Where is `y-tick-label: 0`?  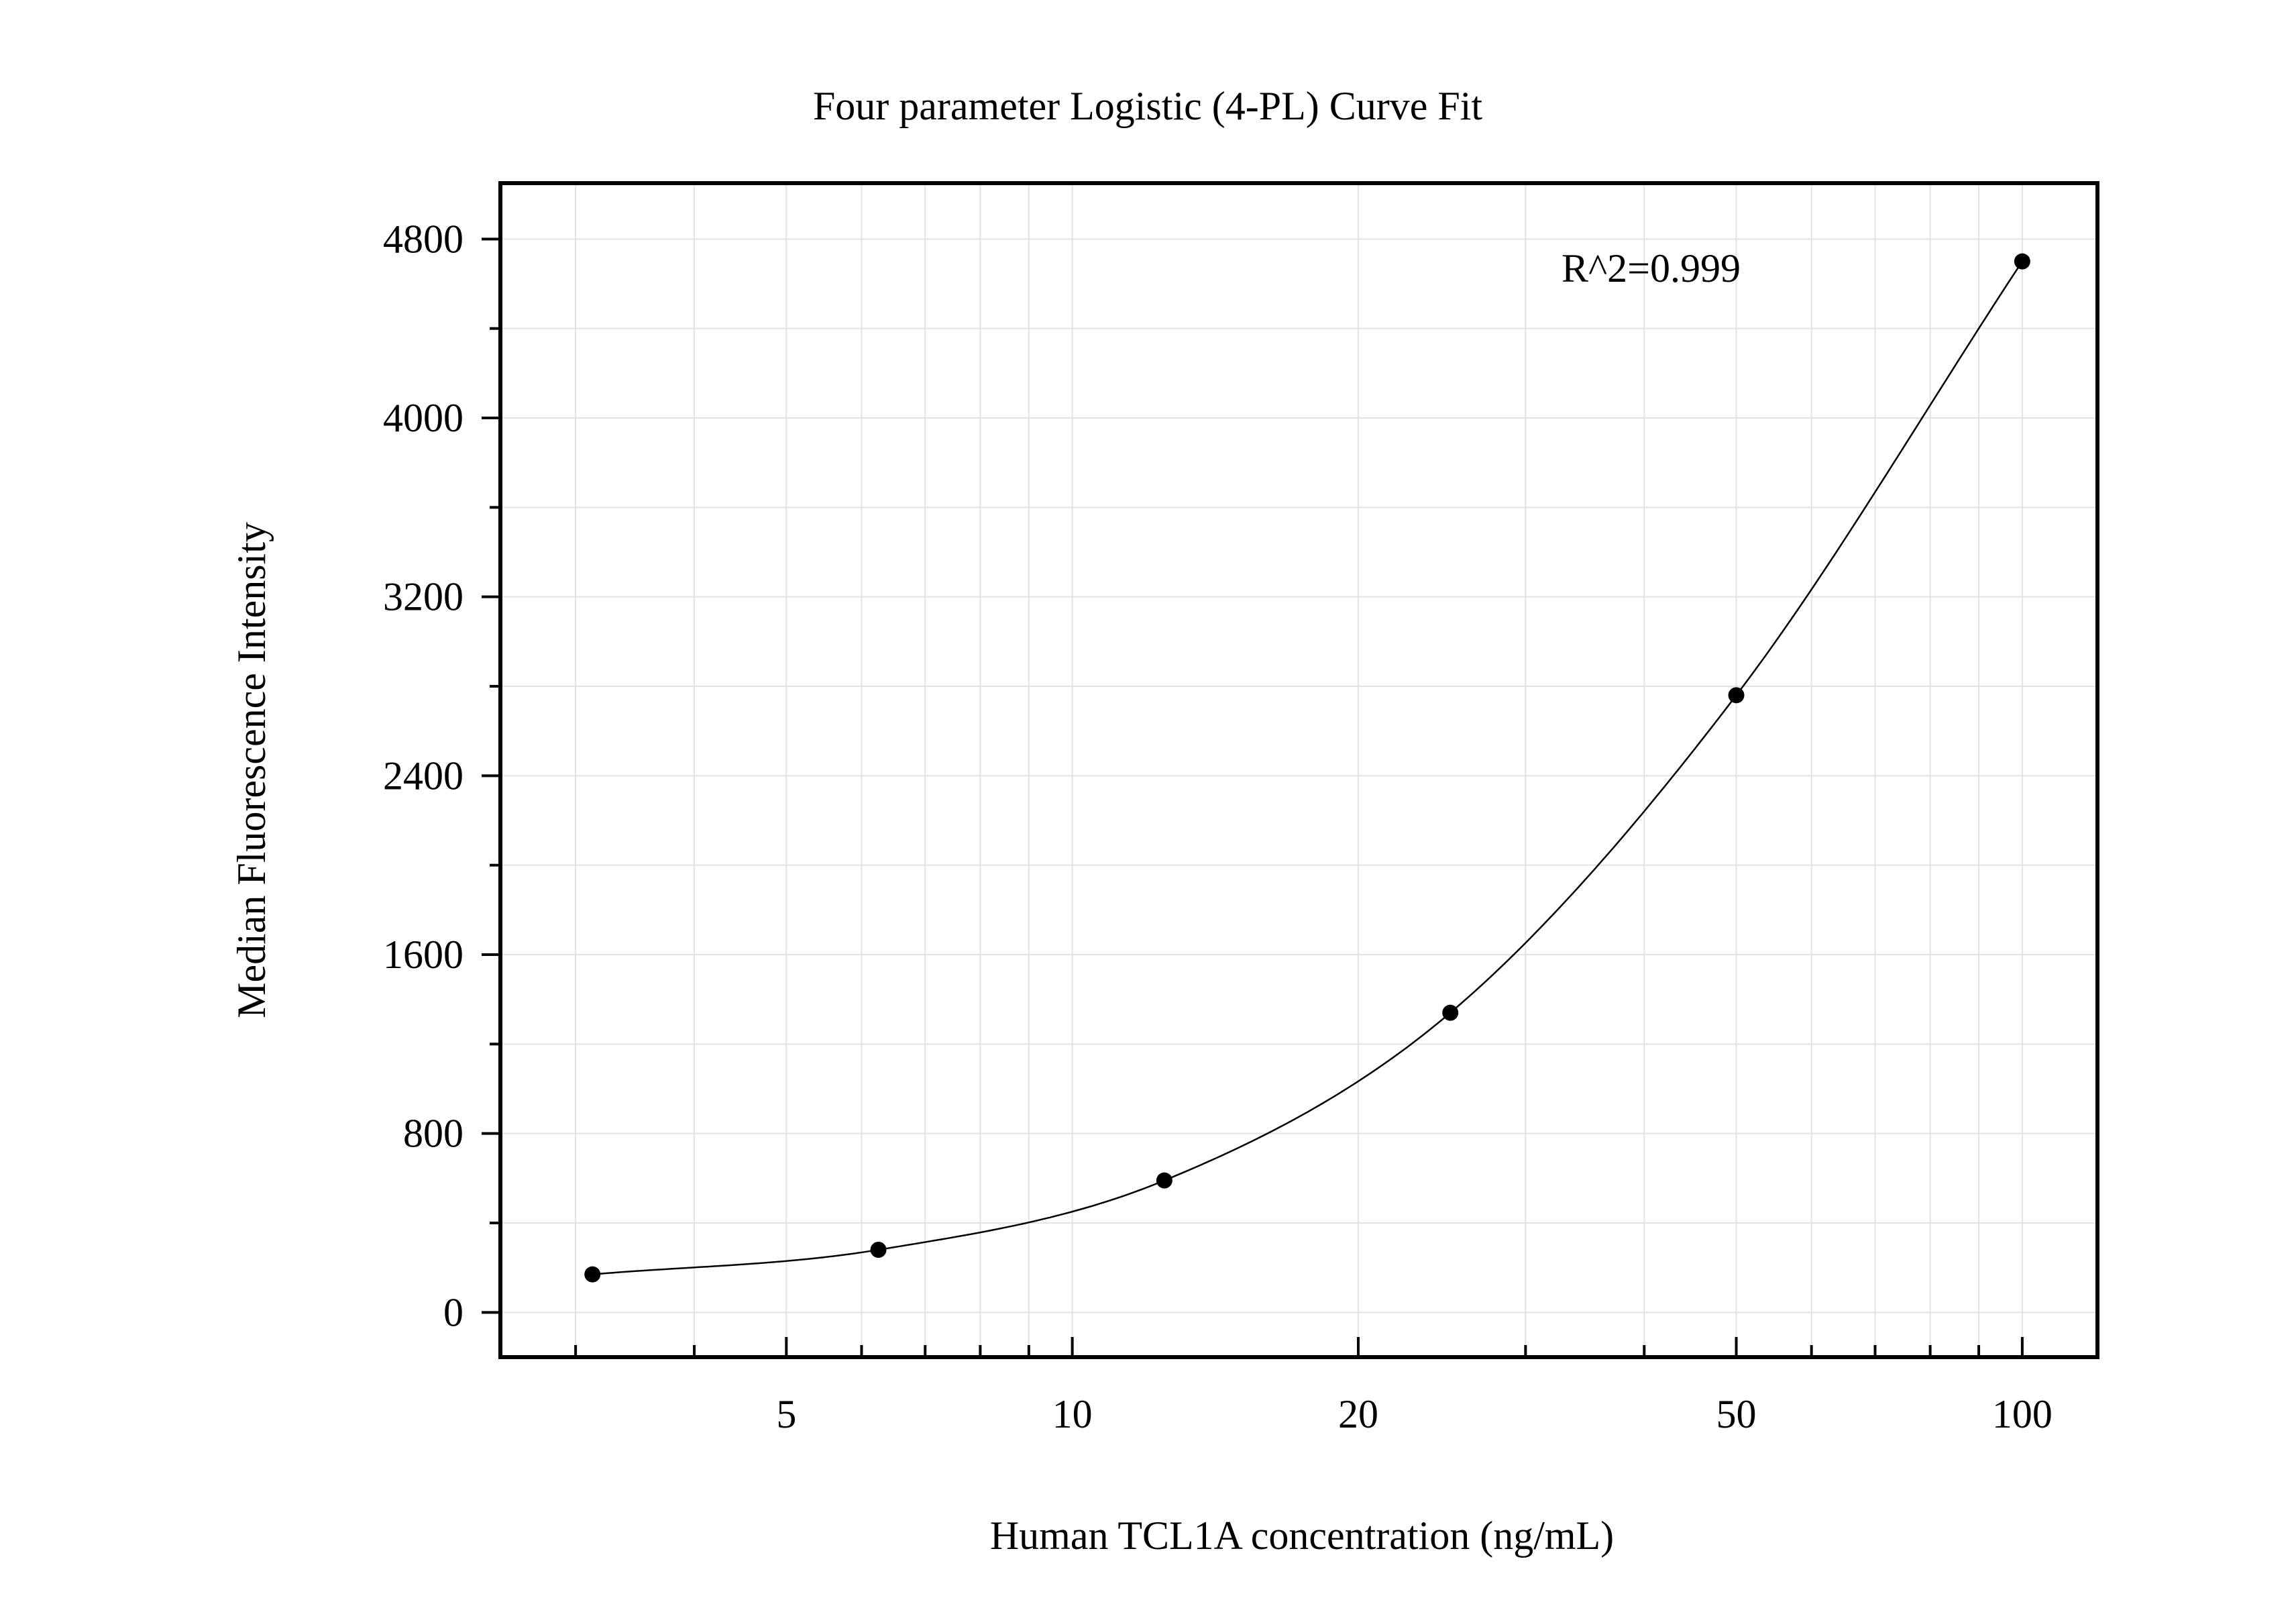 y-tick-label: 0 is located at coordinates (453, 1312).